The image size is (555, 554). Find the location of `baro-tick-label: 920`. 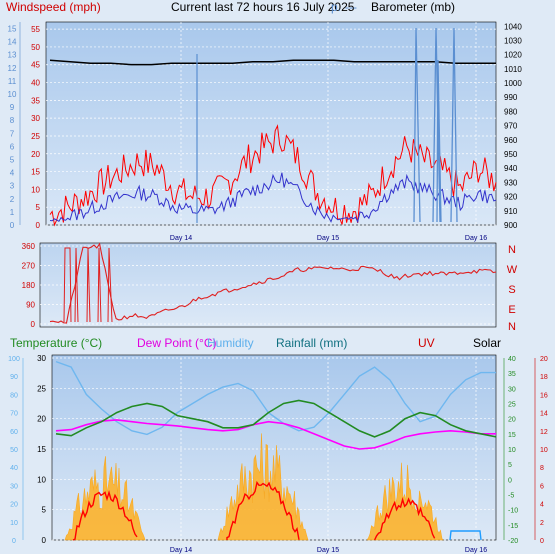

baro-tick-label: 920 is located at coordinates (511, 197).